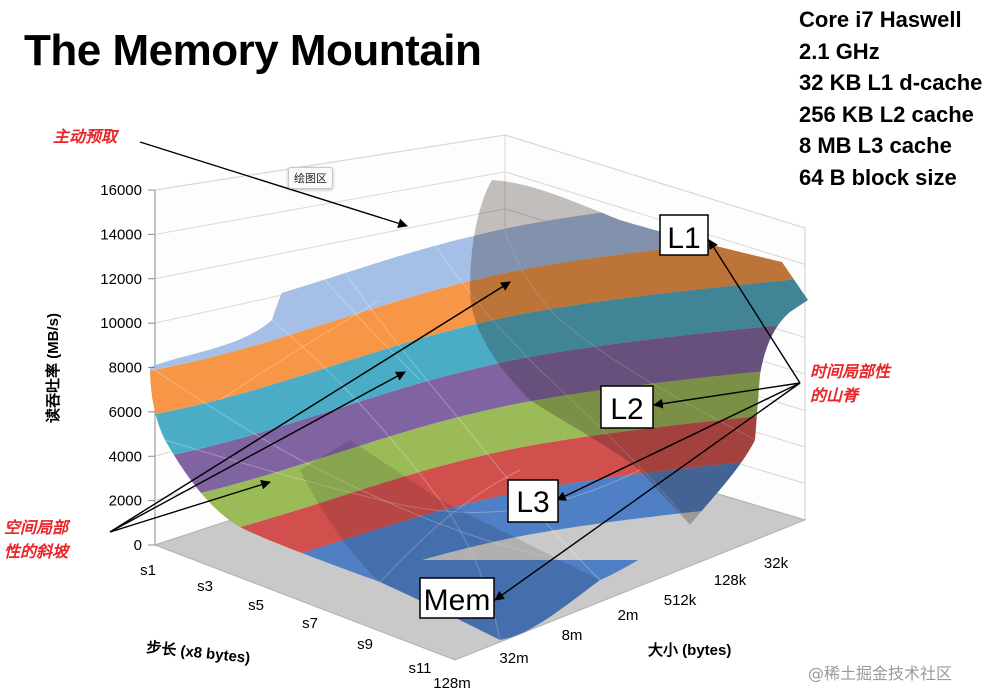 The width and height of the screenshot is (986, 699). What do you see at coordinates (37, 551) in the screenshot?
I see `spatial-annotation-line2: 性的斜坡` at bounding box center [37, 551].